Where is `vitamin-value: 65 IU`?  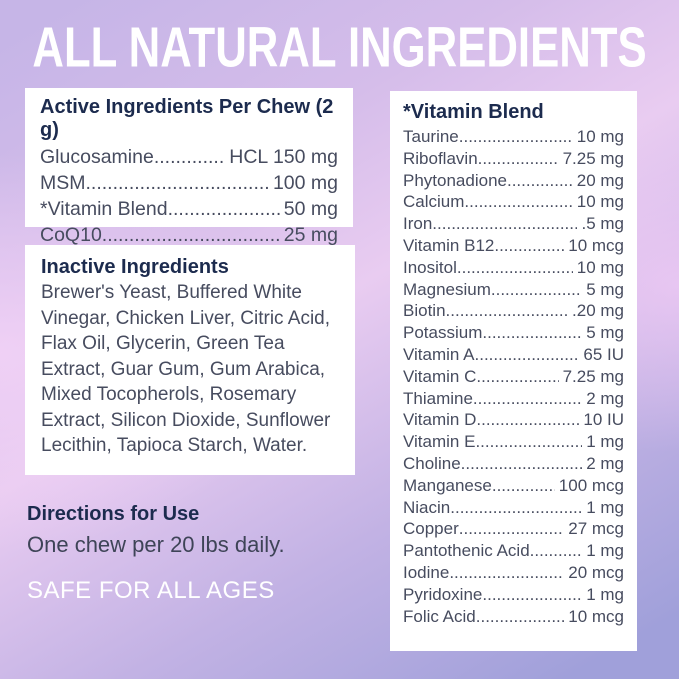
vitamin-value: 65 IU is located at coordinates (603, 354).